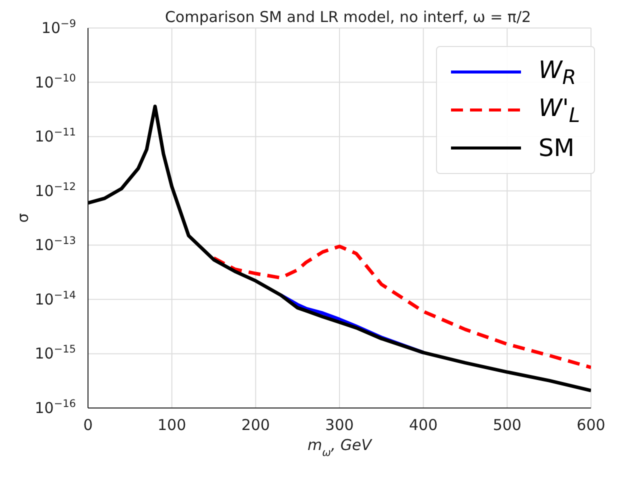 The height and width of the screenshot is (480, 619). I want to click on x-tick-label: 300, so click(339, 425).